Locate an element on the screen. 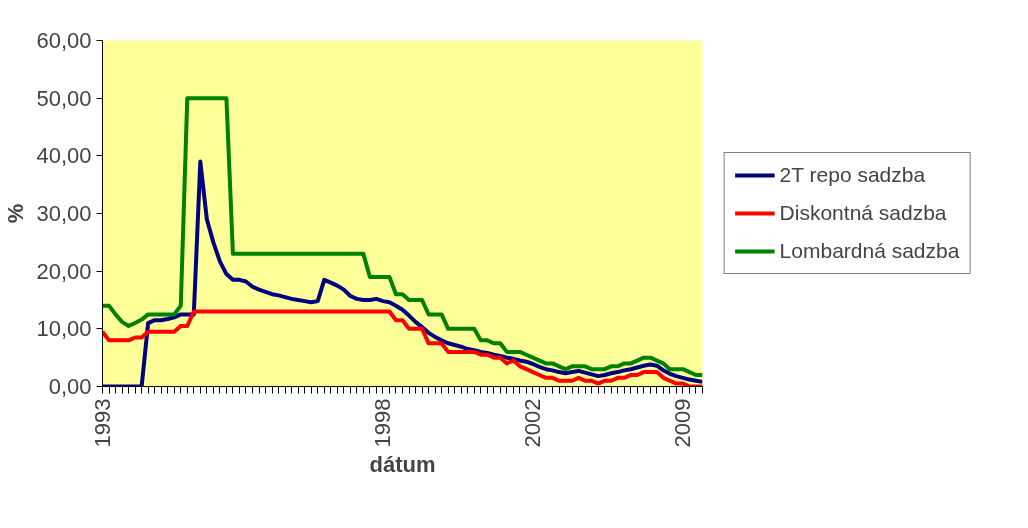 The image size is (1028, 528). legend-label: 2T repo sadzba is located at coordinates (852, 175).